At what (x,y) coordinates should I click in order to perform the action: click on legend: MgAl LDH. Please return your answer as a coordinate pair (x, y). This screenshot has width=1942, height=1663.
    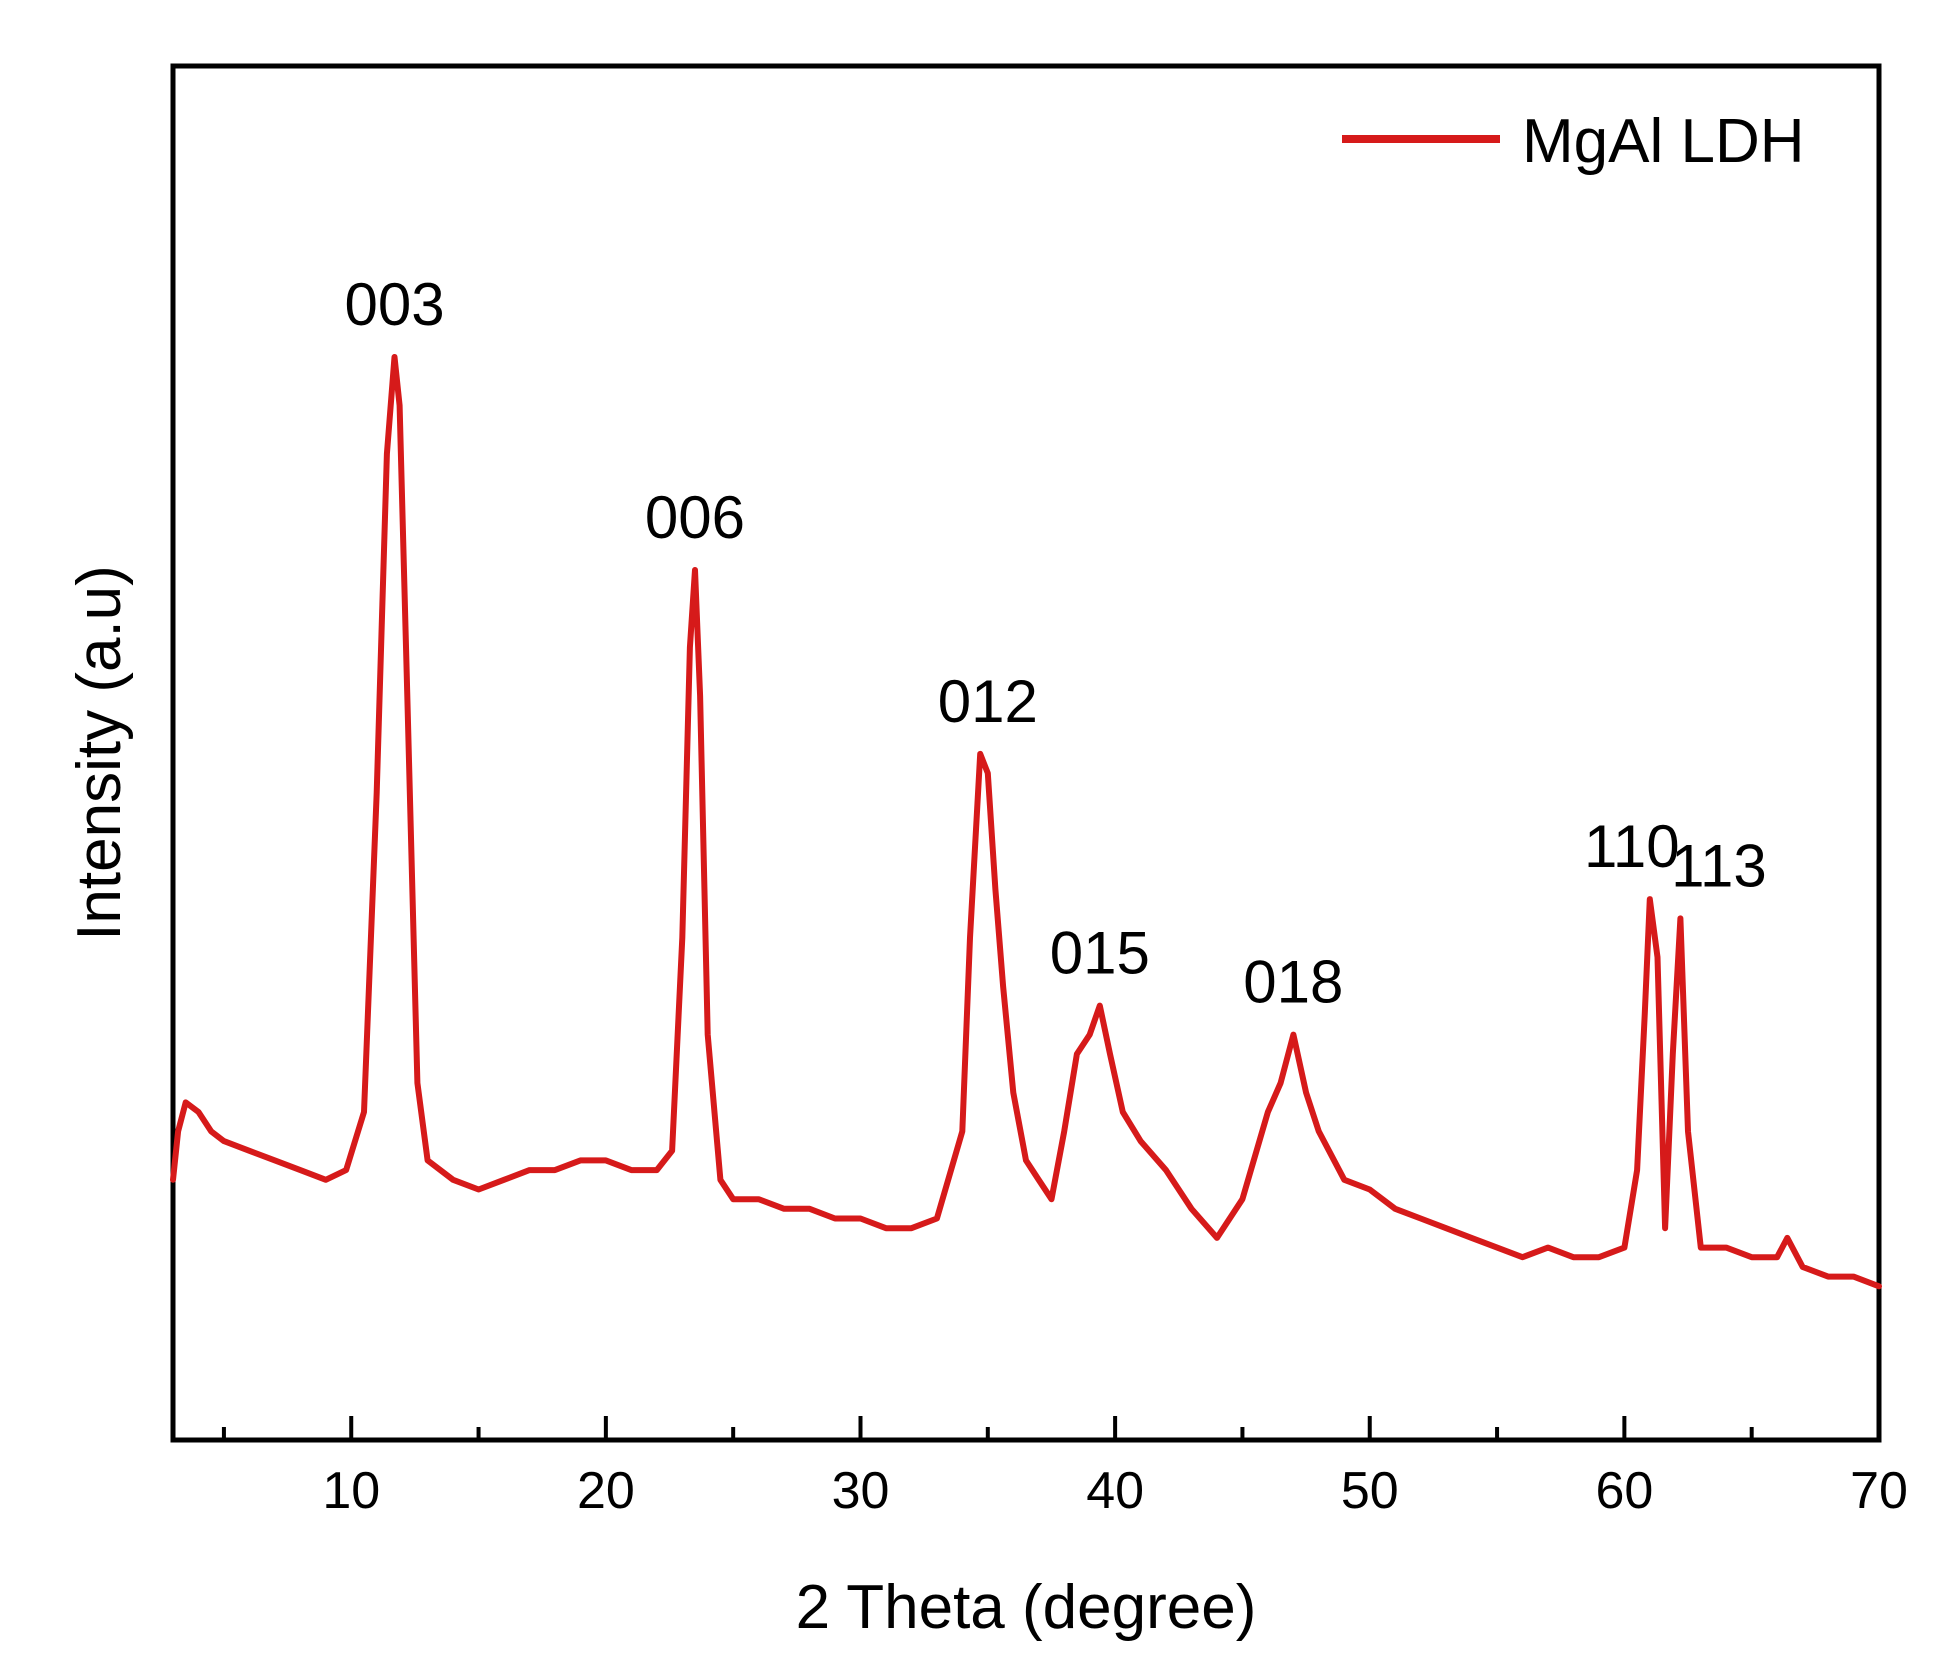
    Looking at the image, I should click on (1573, 141).